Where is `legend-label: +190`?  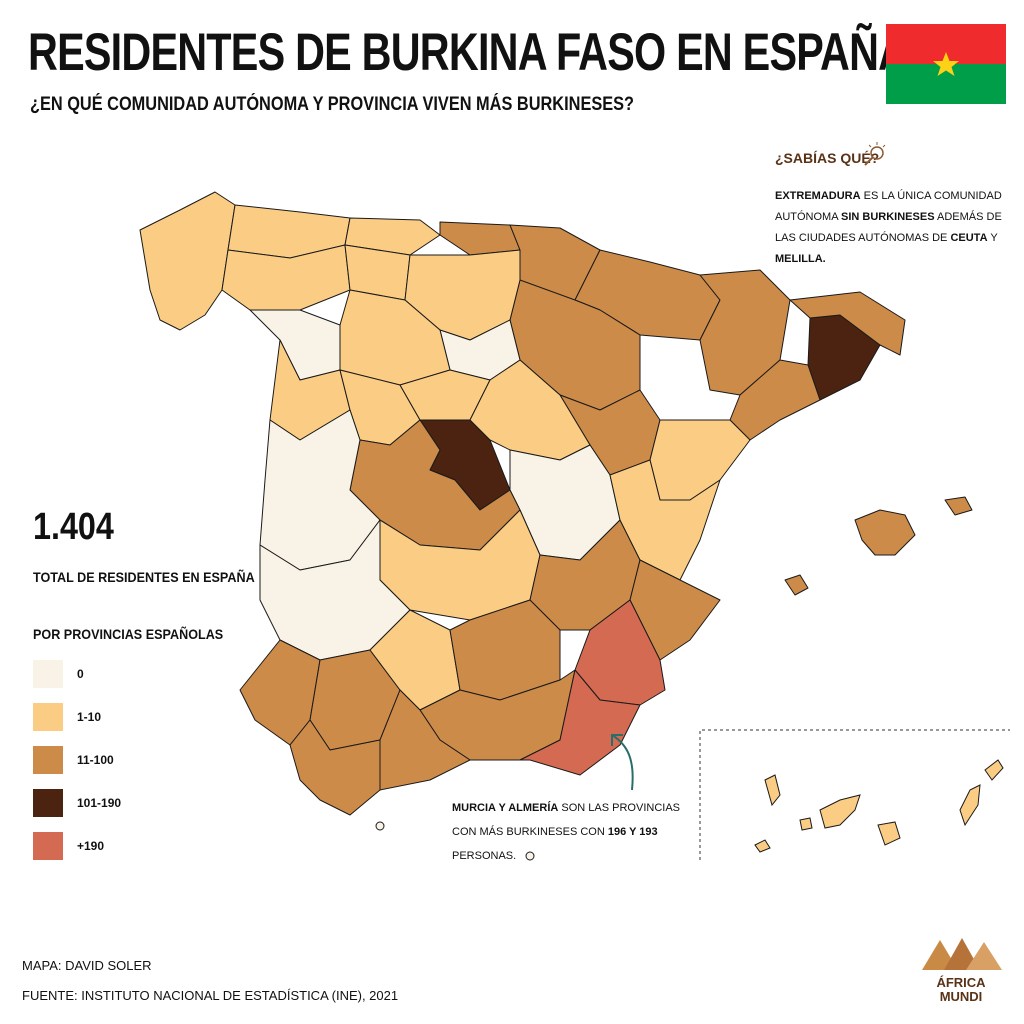
legend-label: +190 is located at coordinates (91, 846).